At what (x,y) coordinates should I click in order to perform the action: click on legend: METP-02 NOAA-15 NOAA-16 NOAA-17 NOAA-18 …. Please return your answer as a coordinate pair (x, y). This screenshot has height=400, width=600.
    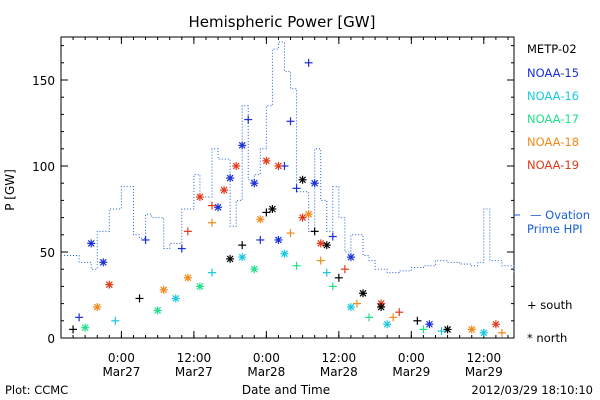
    Looking at the image, I should click on (552, 193).